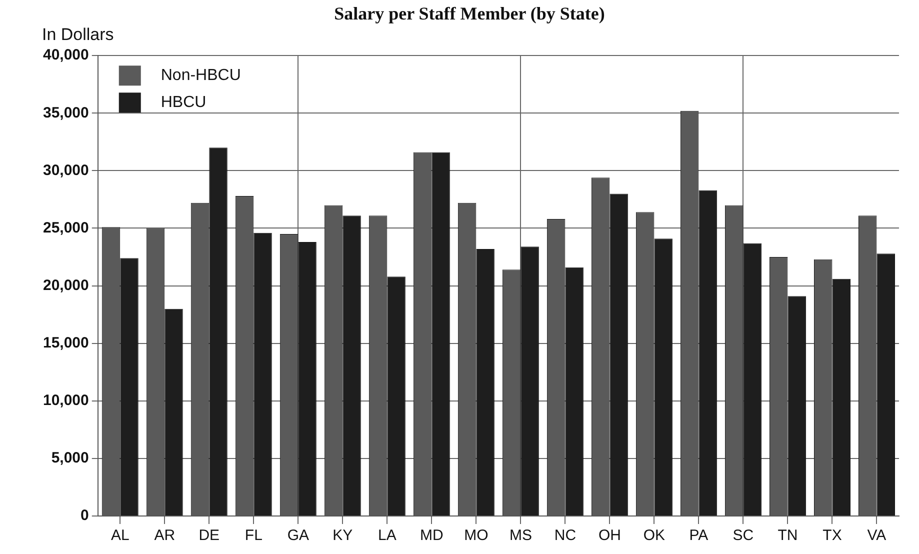  Describe the element at coordinates (78, 34) in the screenshot. I see `y-axis-title: In Dollars` at that location.